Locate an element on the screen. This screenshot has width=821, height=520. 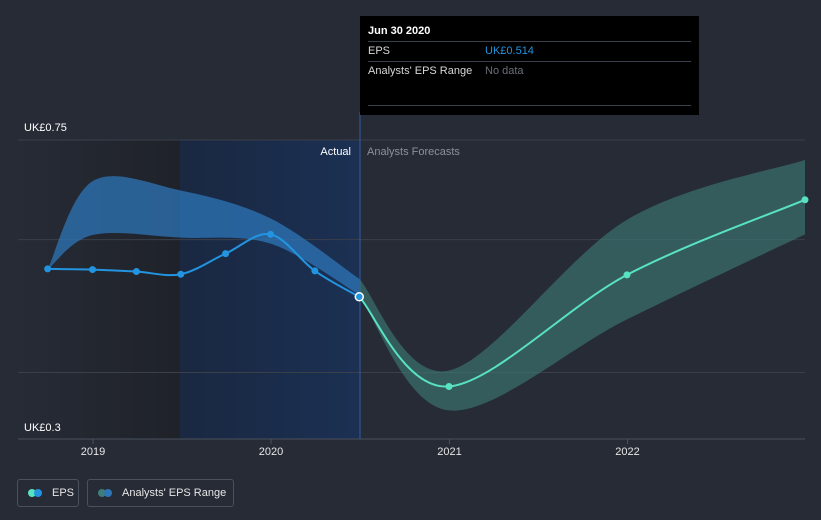
x-tick-label-2: 2021 is located at coordinates (449, 452).